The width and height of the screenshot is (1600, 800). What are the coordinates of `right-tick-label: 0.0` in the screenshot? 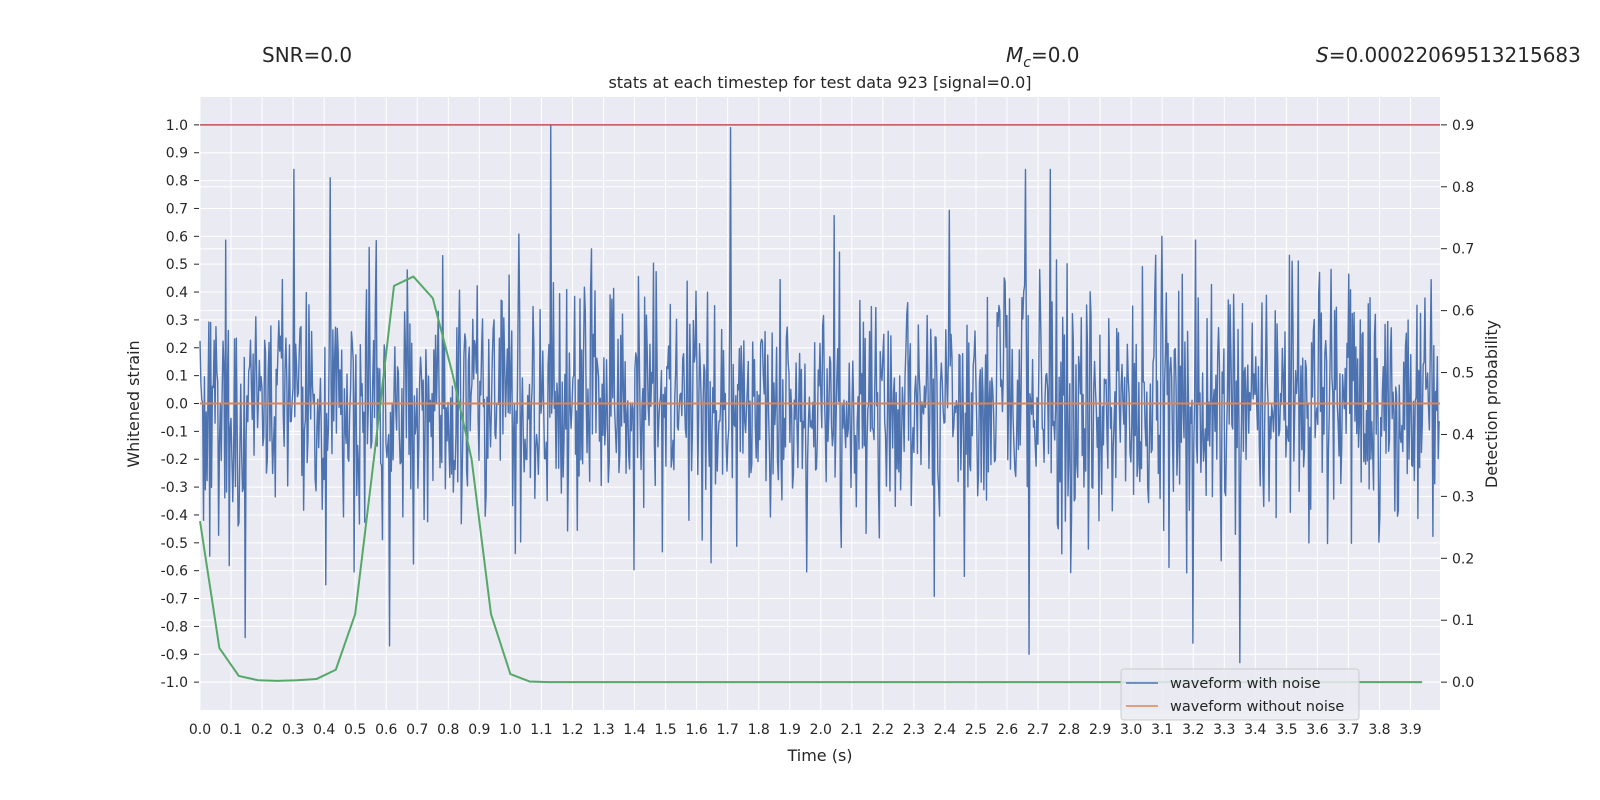 It's located at (1463, 683).